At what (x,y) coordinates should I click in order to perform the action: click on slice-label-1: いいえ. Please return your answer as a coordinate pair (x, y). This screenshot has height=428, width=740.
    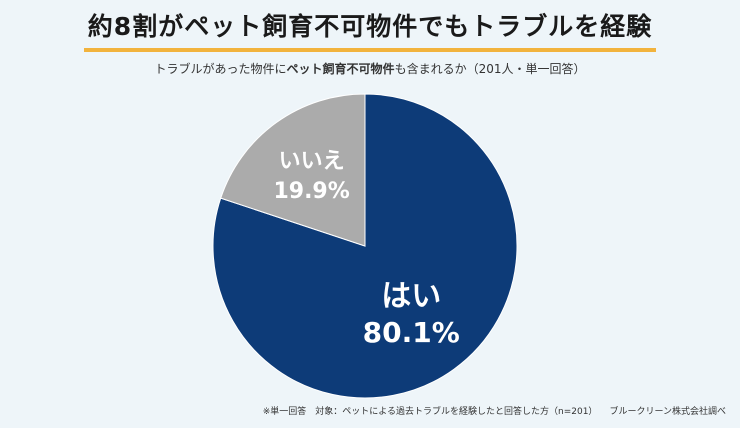
    Looking at the image, I should click on (312, 161).